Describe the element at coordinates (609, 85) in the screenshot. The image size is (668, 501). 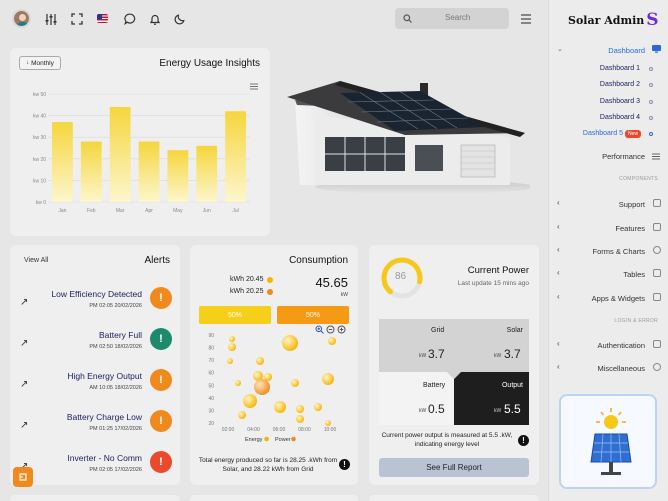
I see `sidebar-subitem: Dashboard 2` at that location.